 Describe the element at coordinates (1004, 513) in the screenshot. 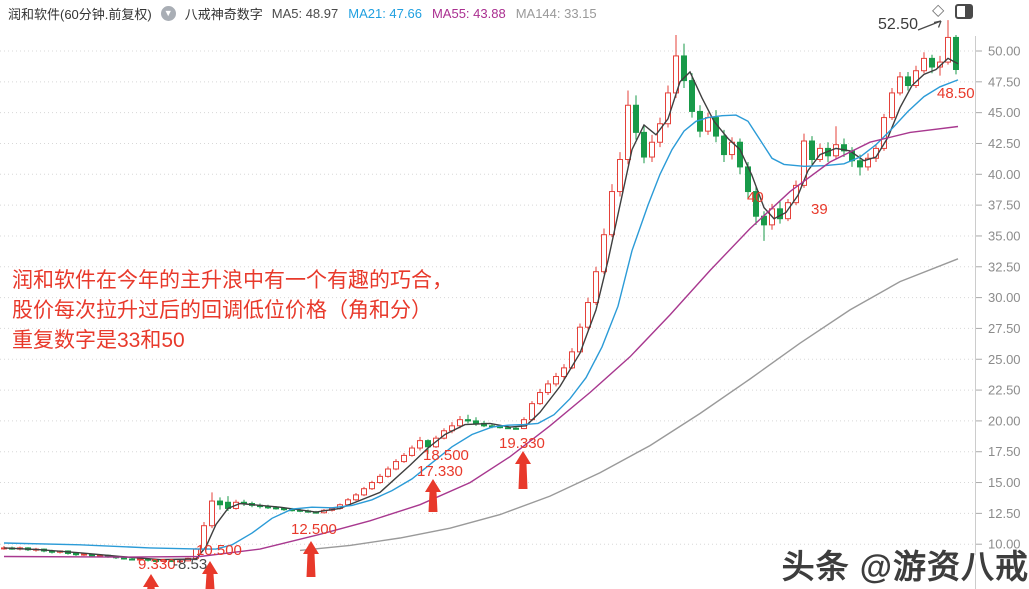

I see `axis-tick-label: 12.50` at that location.